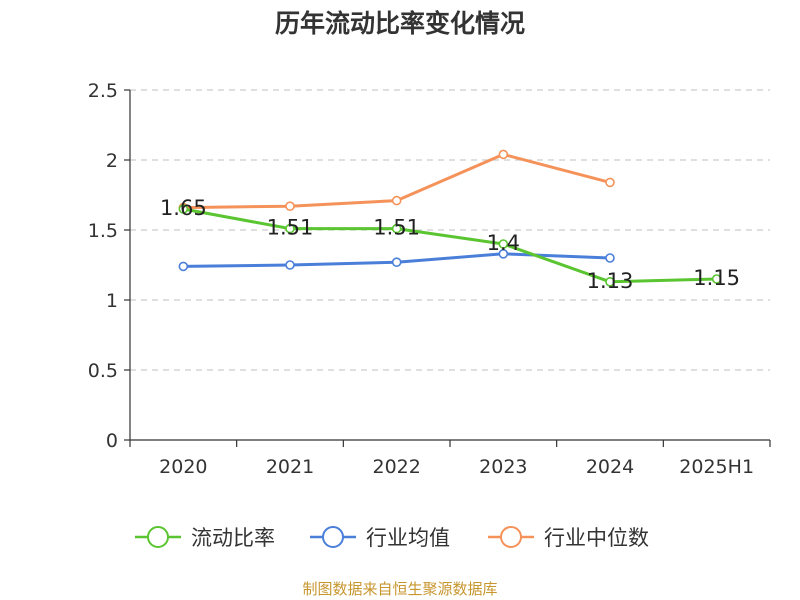  Describe the element at coordinates (103, 231) in the screenshot. I see `y-tick-label: 1.5` at that location.